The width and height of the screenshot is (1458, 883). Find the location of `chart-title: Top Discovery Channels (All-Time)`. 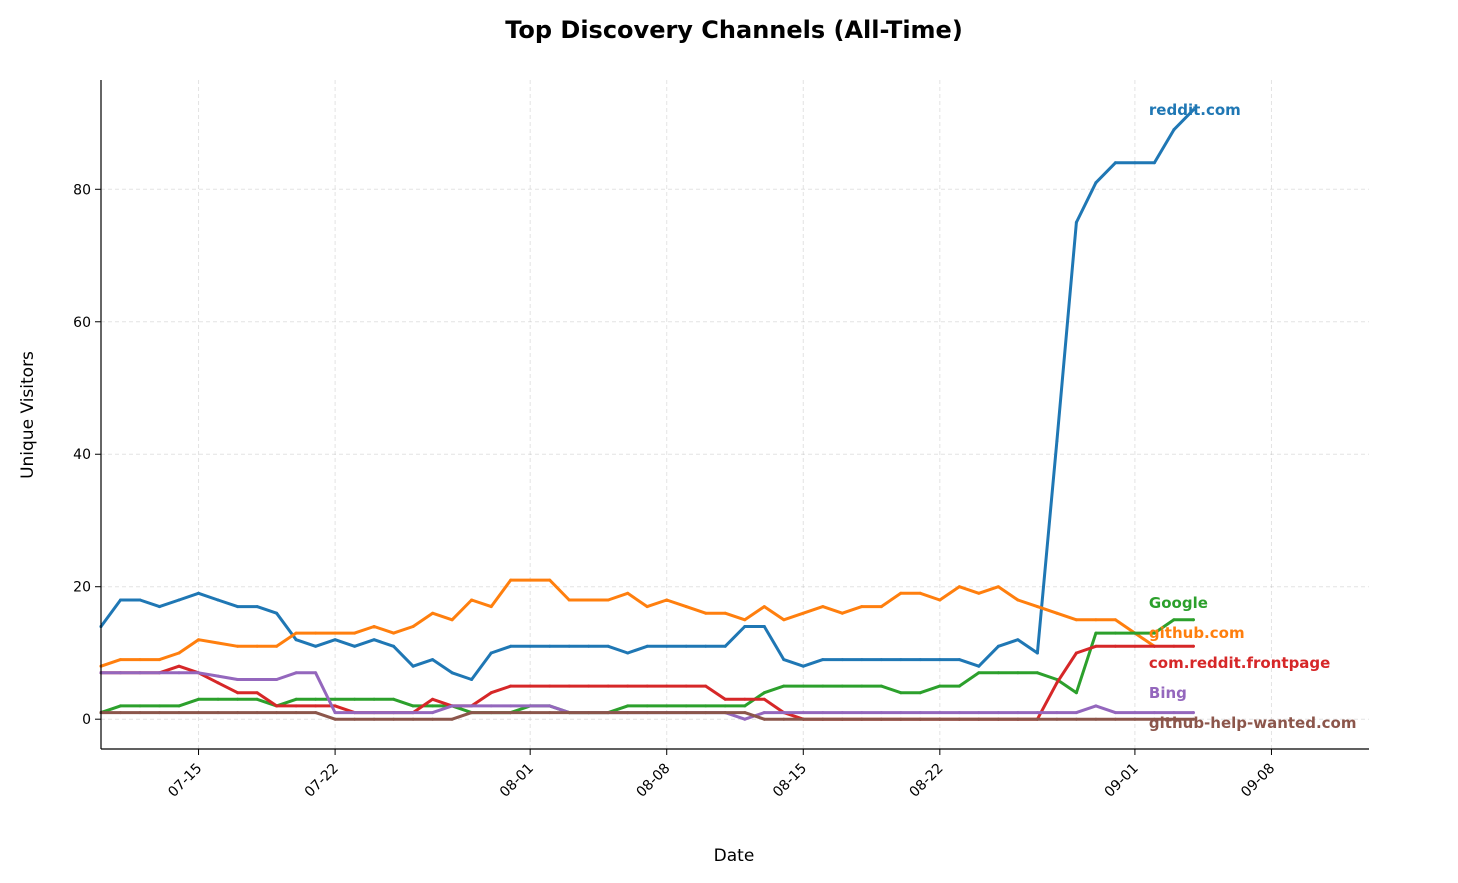

chart-title: Top Discovery Channels (All-Time) is located at coordinates (734, 30).